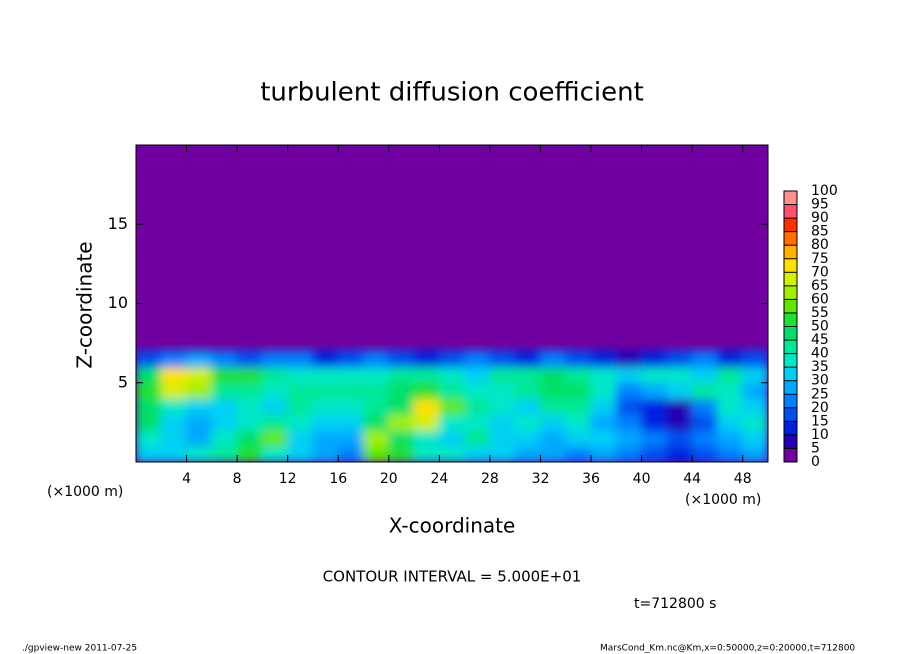 The width and height of the screenshot is (904, 654). What do you see at coordinates (288, 479) in the screenshot?
I see `x-tick-label: 12` at bounding box center [288, 479].